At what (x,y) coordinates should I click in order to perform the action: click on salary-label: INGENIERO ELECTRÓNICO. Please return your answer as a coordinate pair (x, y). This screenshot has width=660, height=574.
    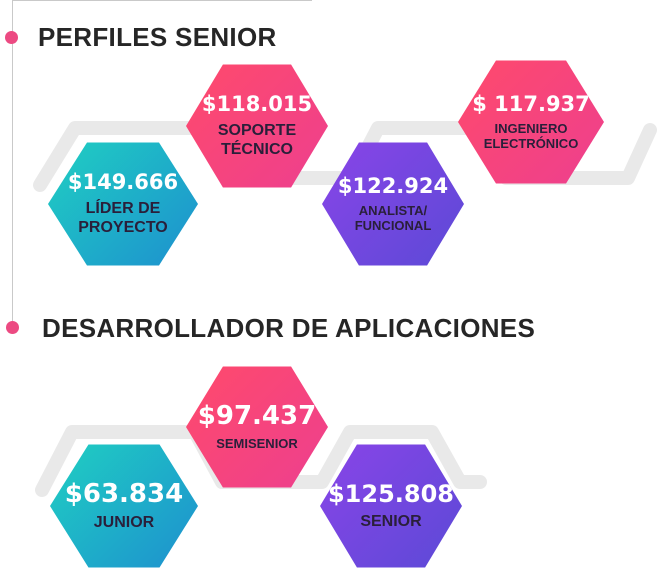
    Looking at the image, I should click on (531, 135).